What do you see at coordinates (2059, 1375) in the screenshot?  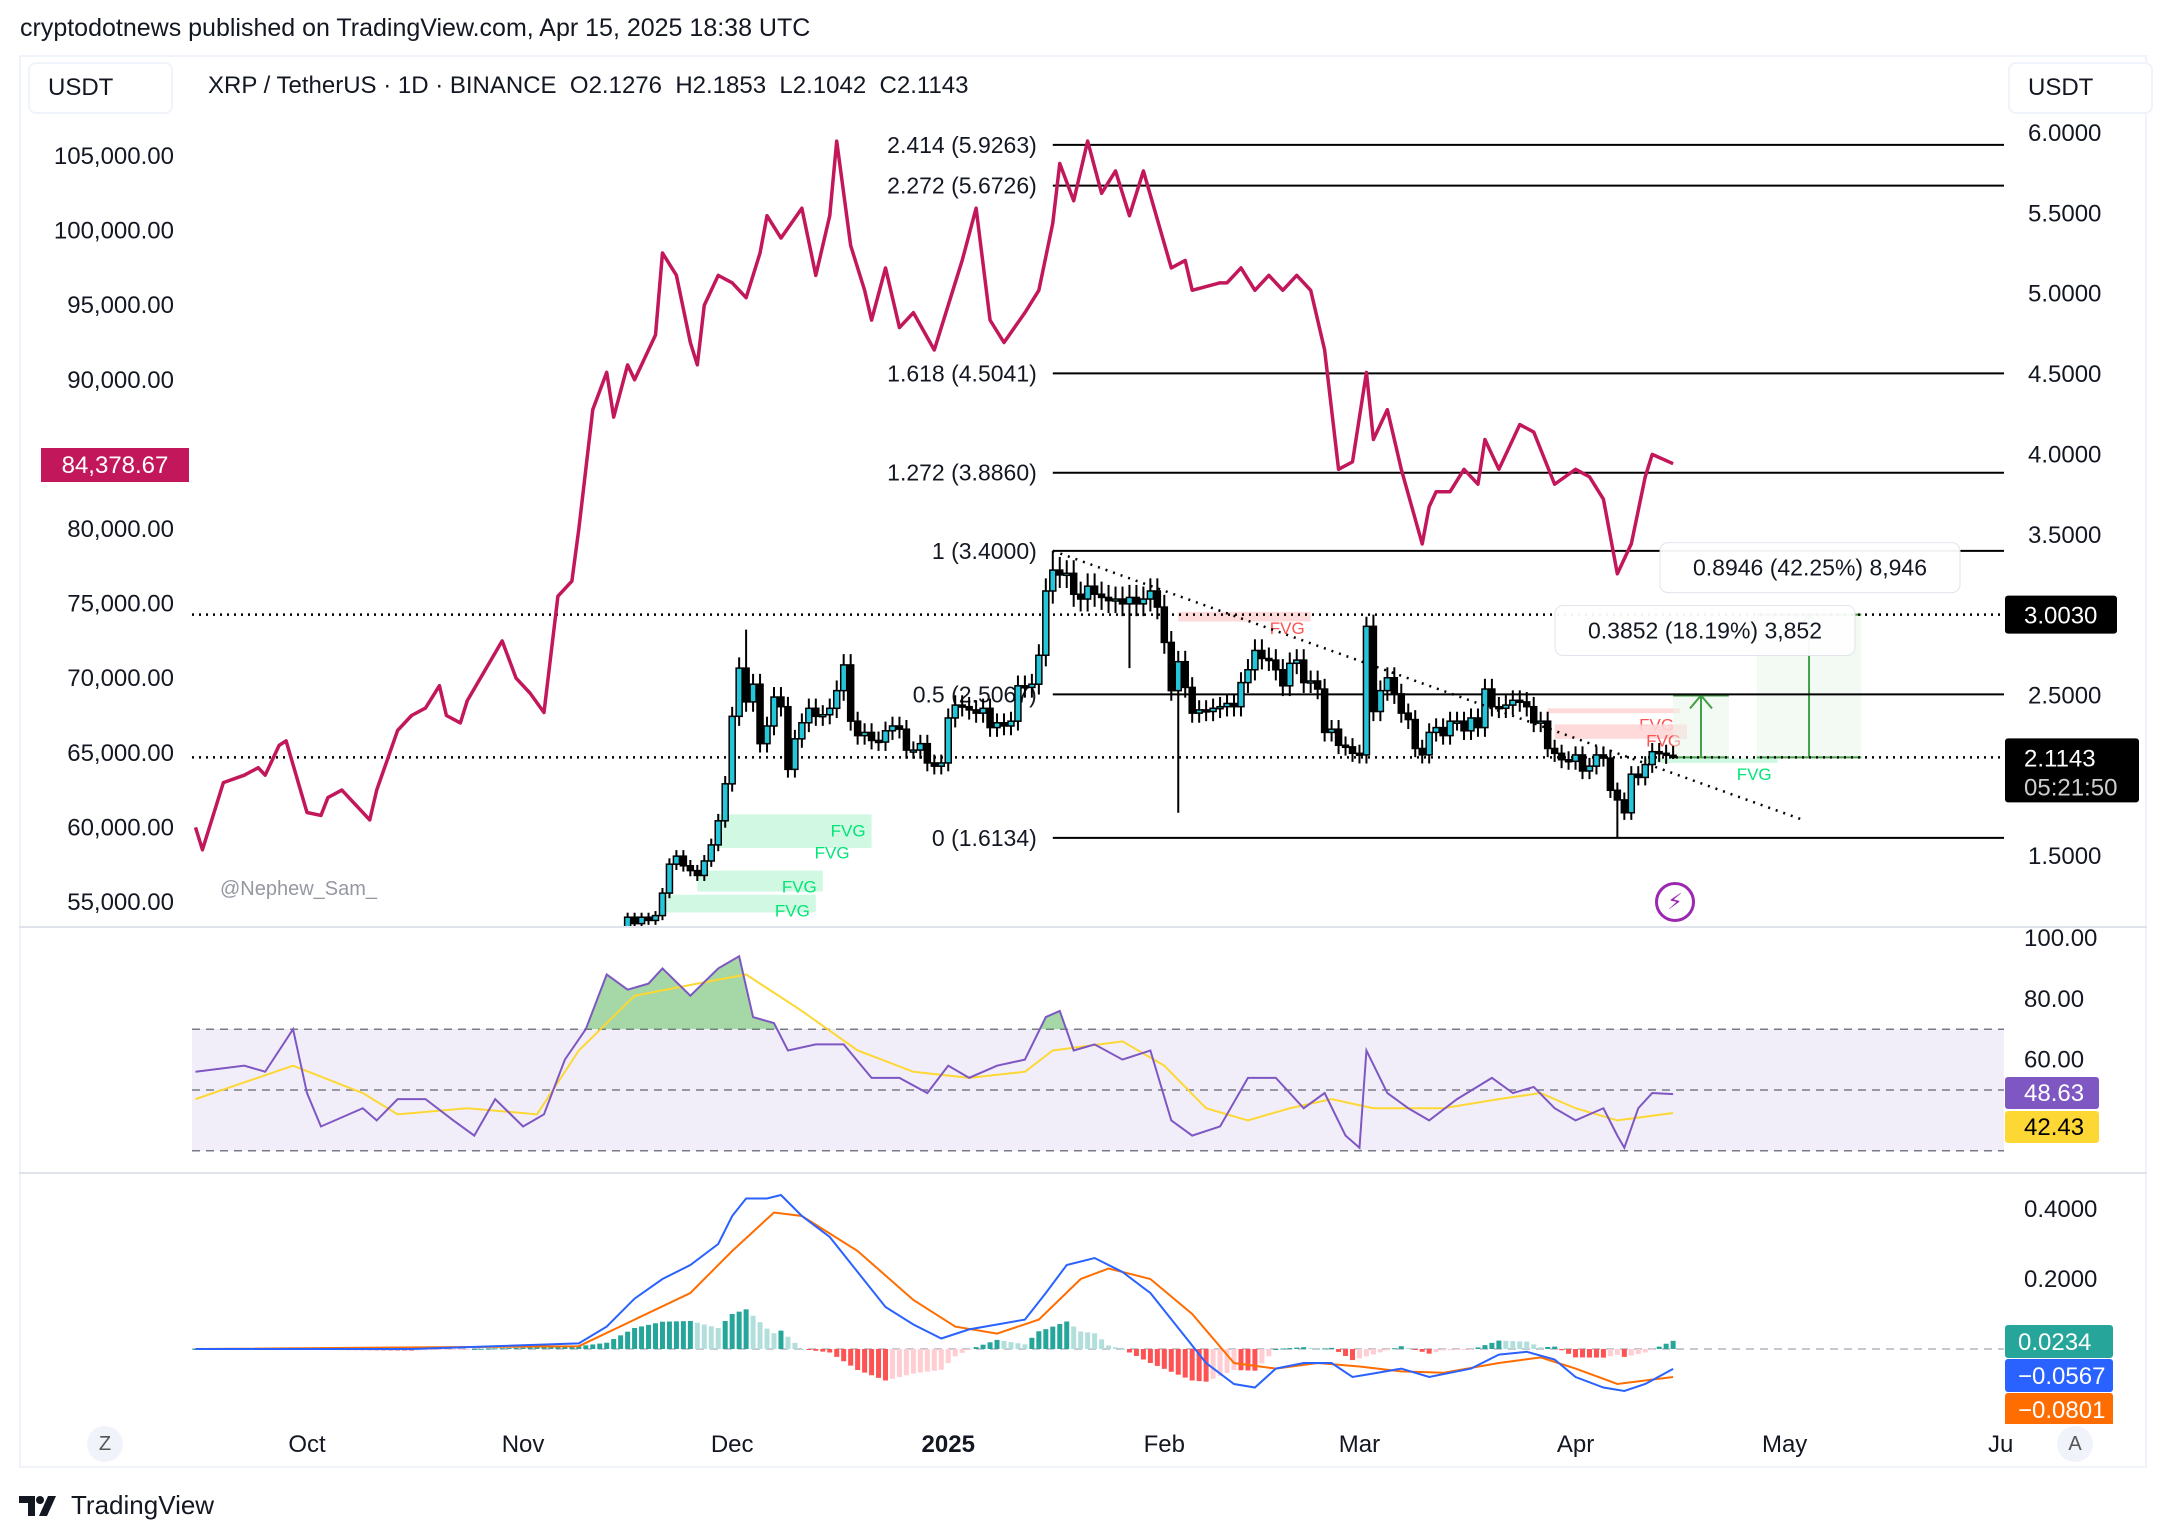 I see `macd-value-badge` at bounding box center [2059, 1375].